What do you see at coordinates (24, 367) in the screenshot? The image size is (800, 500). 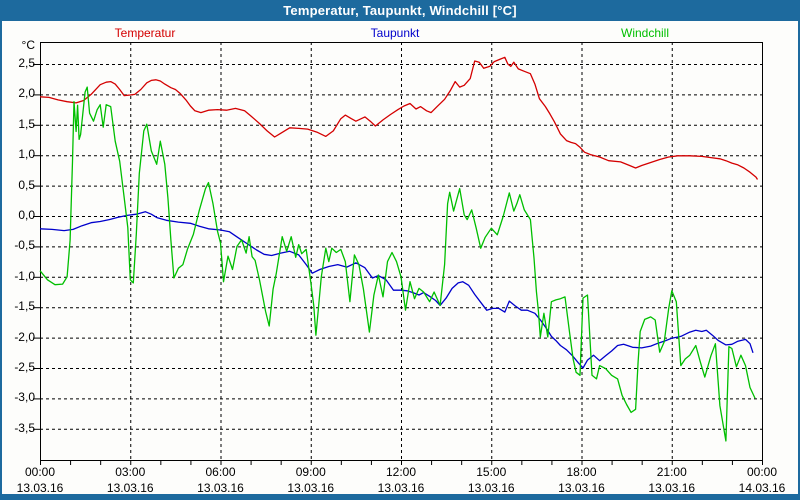 I see `y-tick-label: -2,5` at bounding box center [24, 367].